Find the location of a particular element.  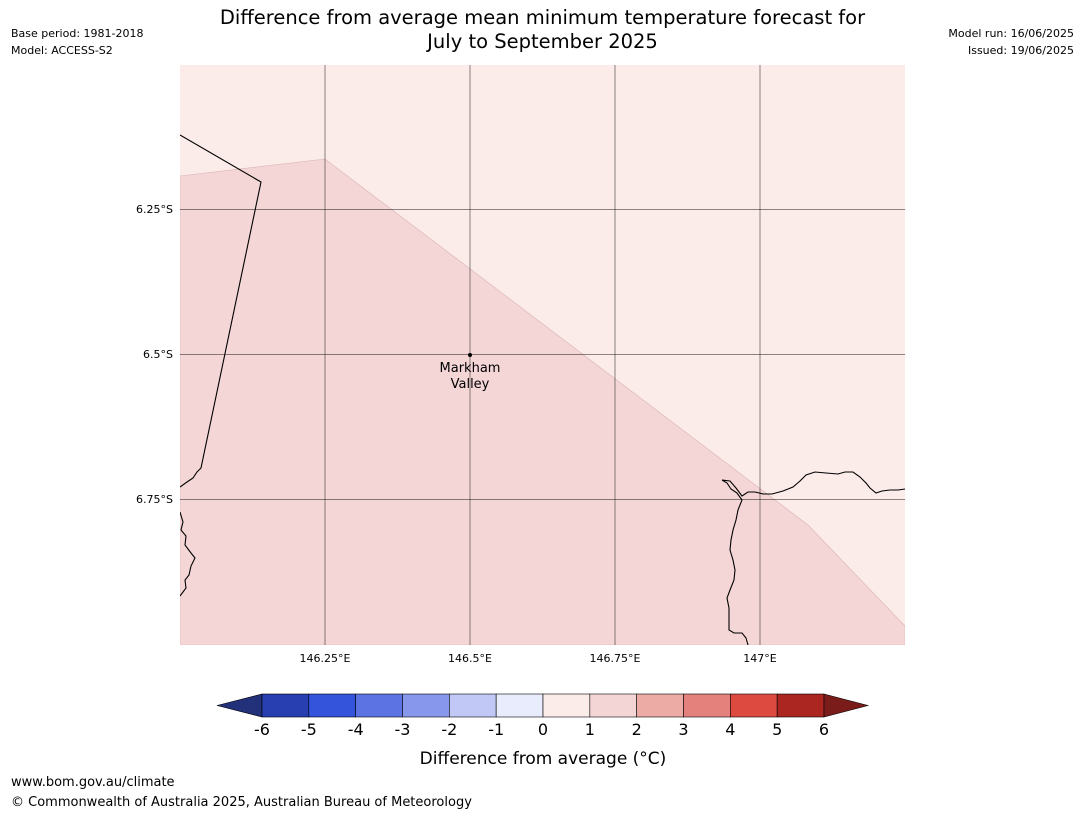

lat-label-6-75: 6.75°S is located at coordinates (154, 499).